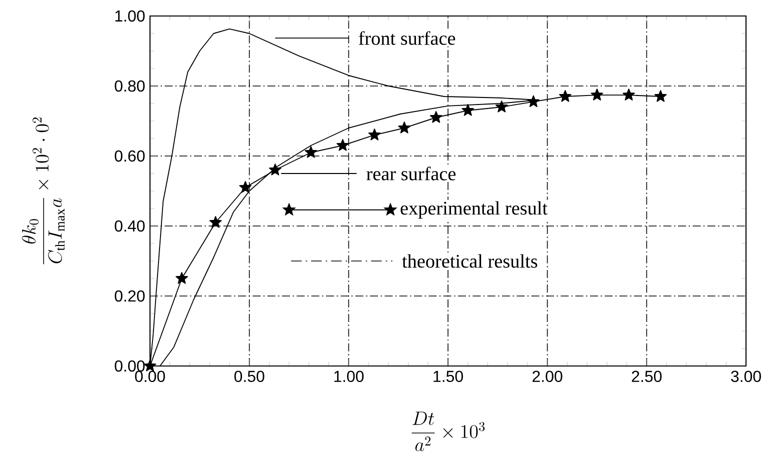  What do you see at coordinates (448, 432) in the screenshot?
I see `x-axis-title: $\dfrac{Dt}{a^{2}} \times 10^{3}$` at bounding box center [448, 432].